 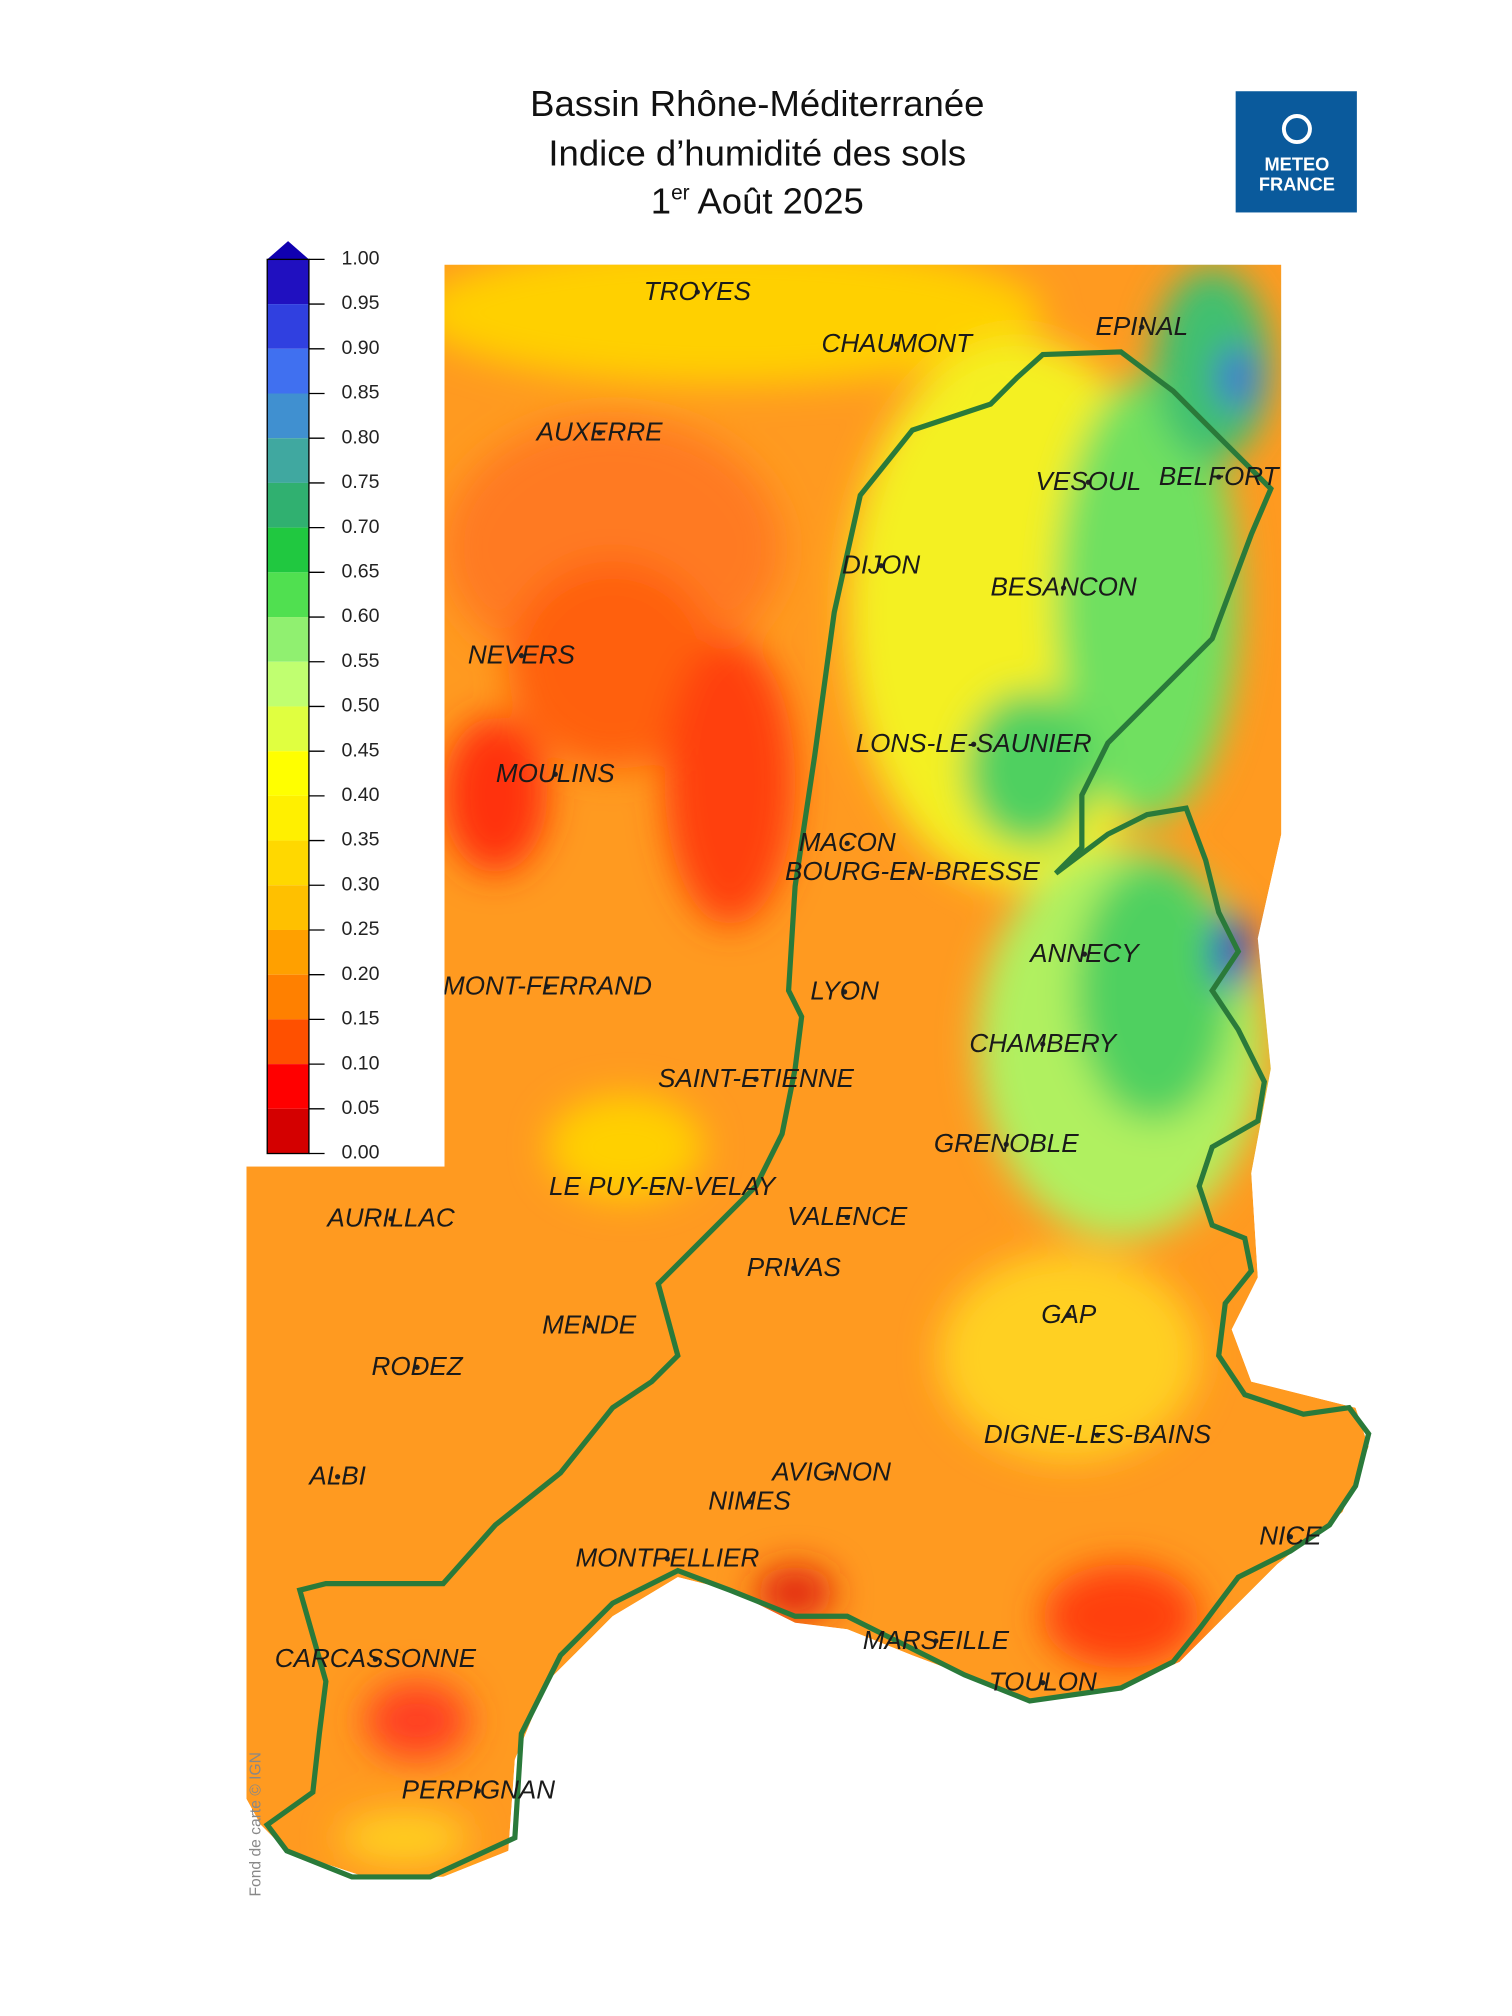 I want to click on city-label: AVIGNON, so click(x=830, y=1472).